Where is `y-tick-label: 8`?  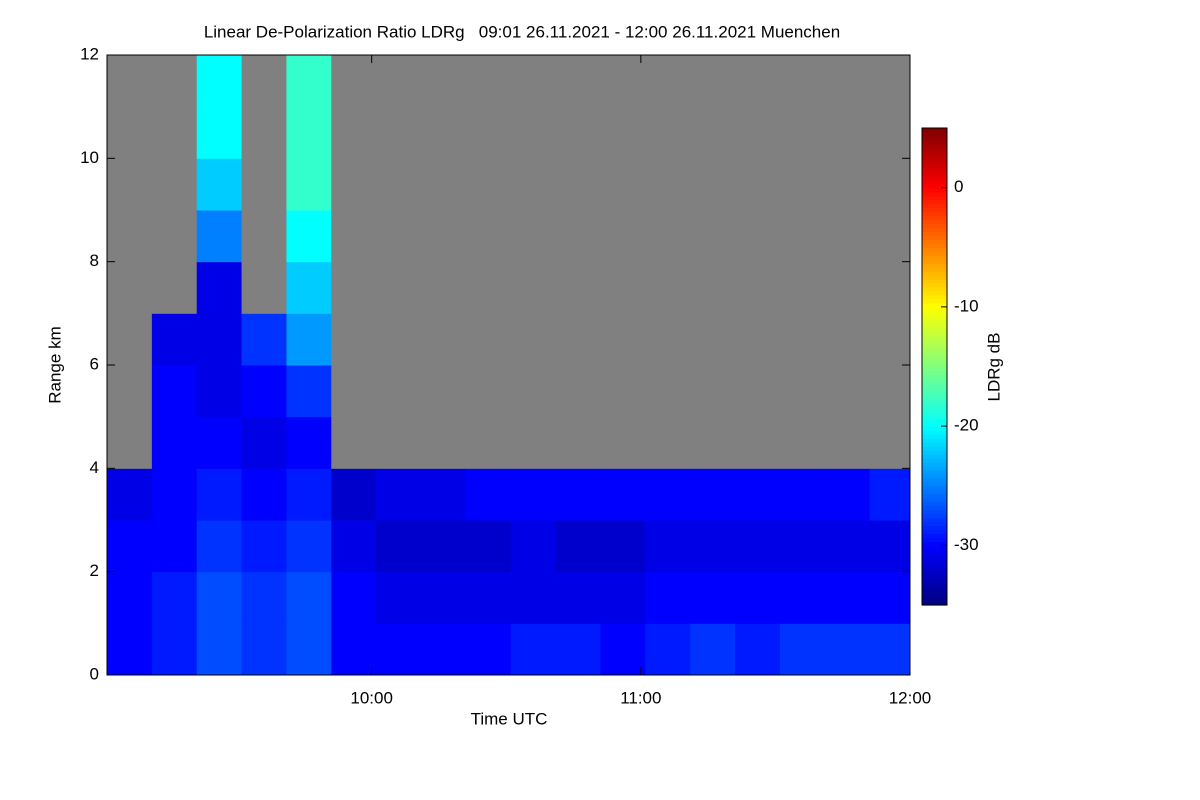 y-tick-label: 8 is located at coordinates (94, 260).